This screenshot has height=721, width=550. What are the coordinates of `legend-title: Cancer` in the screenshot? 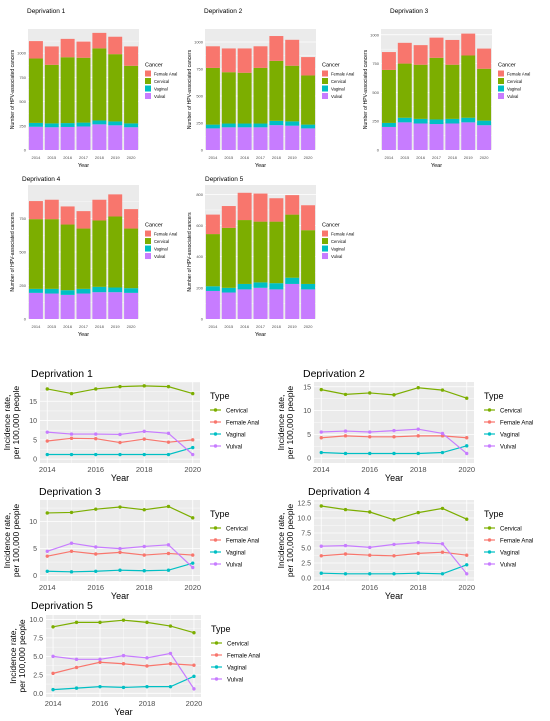 It's located at (331, 66).